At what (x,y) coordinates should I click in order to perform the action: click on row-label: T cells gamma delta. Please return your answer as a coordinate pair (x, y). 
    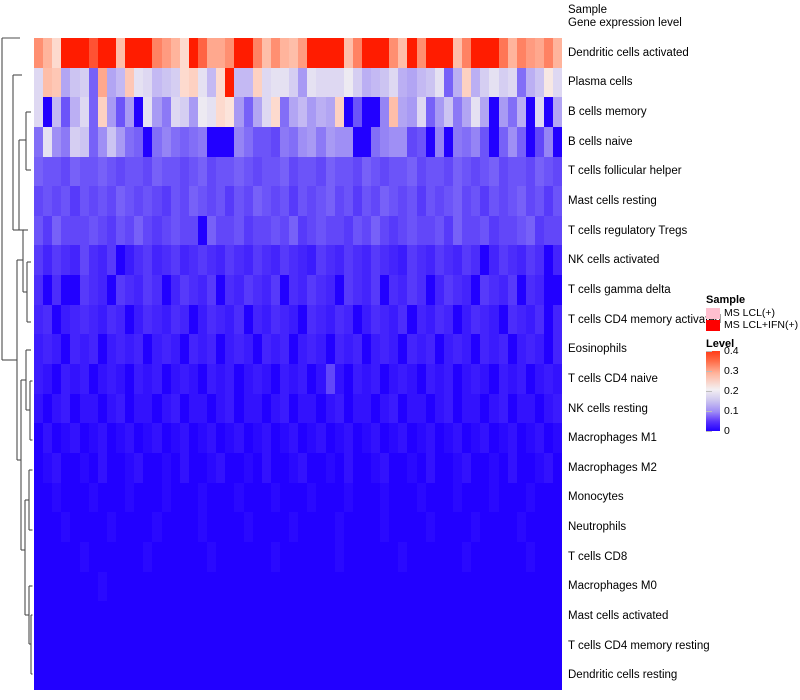
    Looking at the image, I should click on (619, 289).